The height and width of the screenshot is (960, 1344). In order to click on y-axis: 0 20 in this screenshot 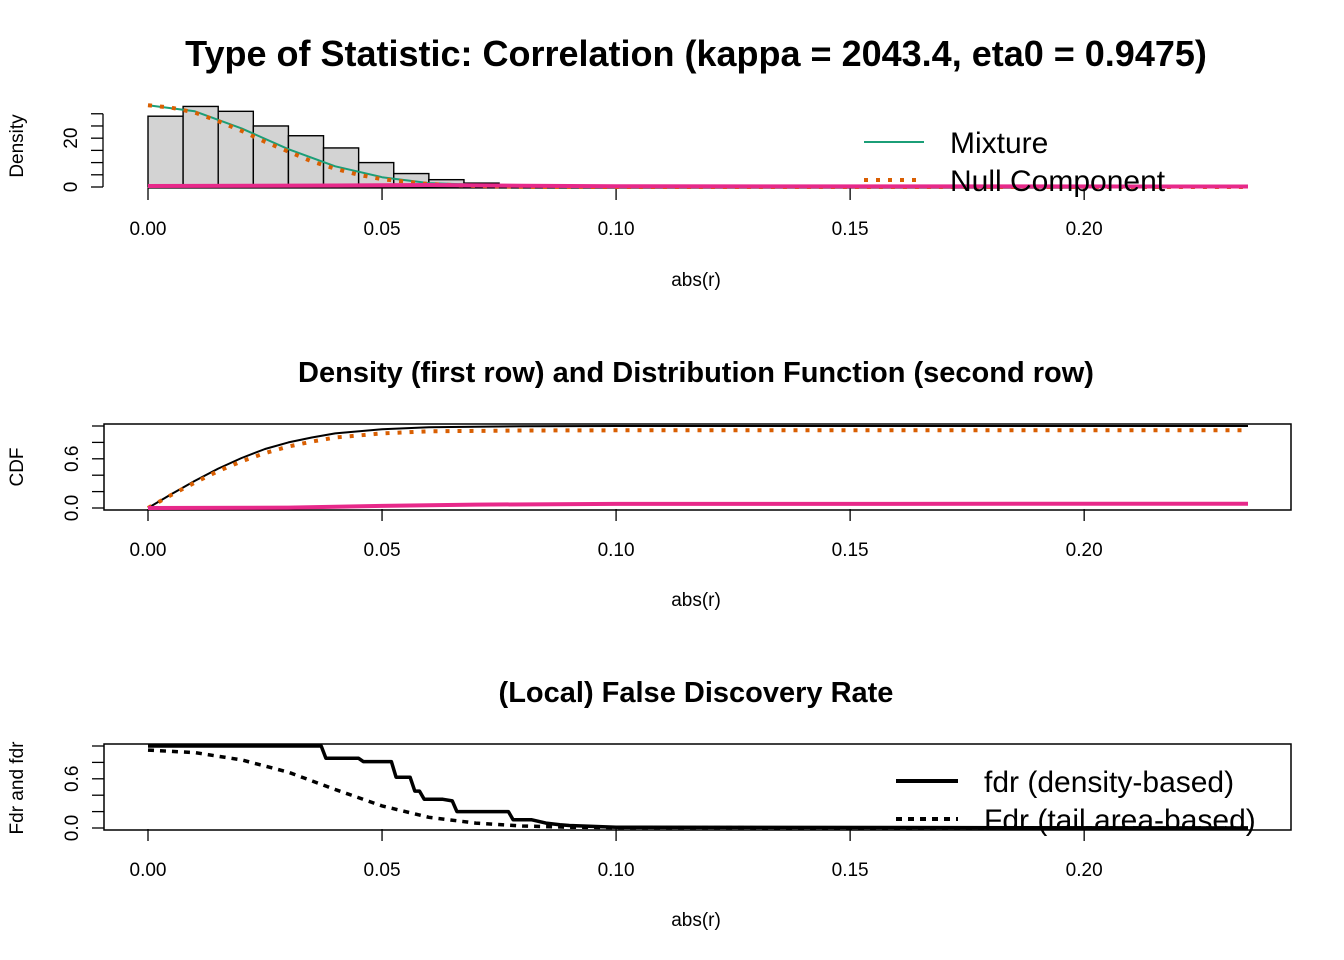, I will do `click(82, 153)`.